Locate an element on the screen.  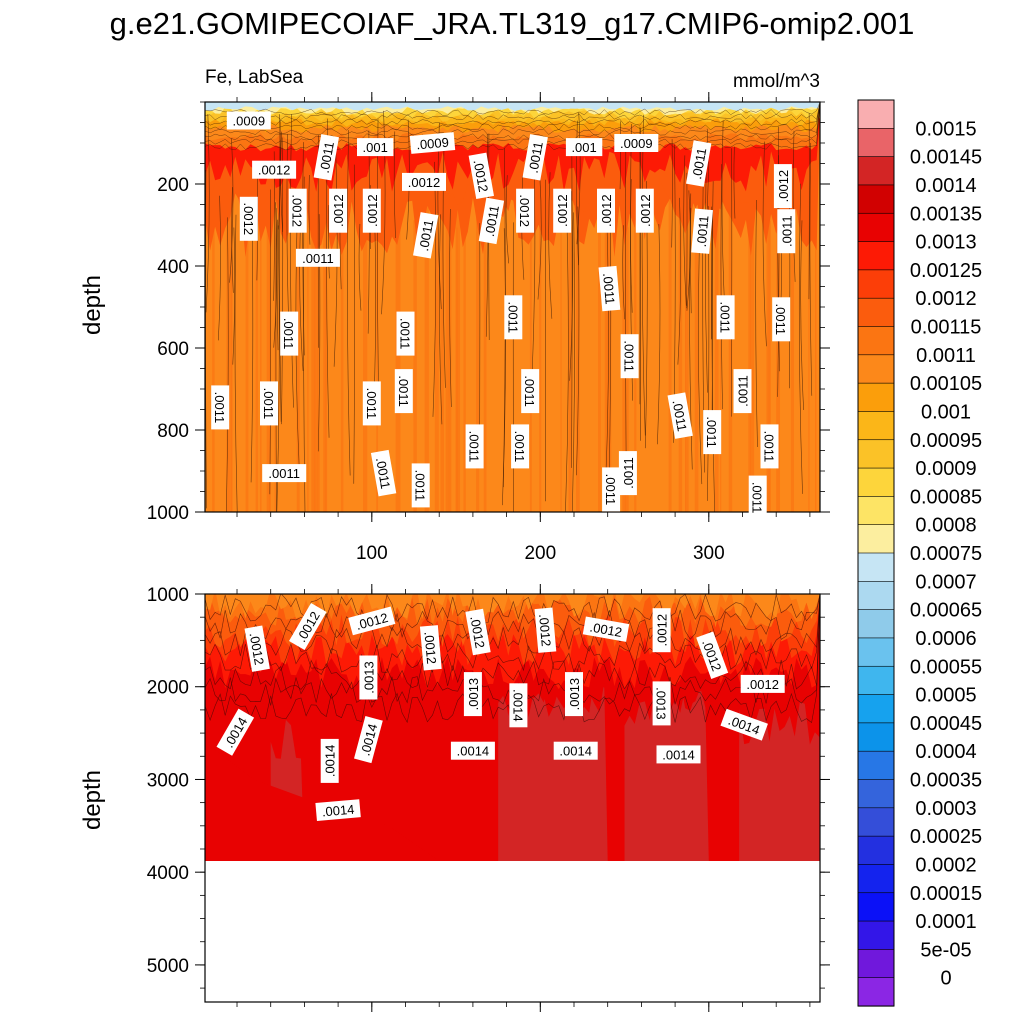
colorbar-label: 0.0009 is located at coordinates (945, 469).